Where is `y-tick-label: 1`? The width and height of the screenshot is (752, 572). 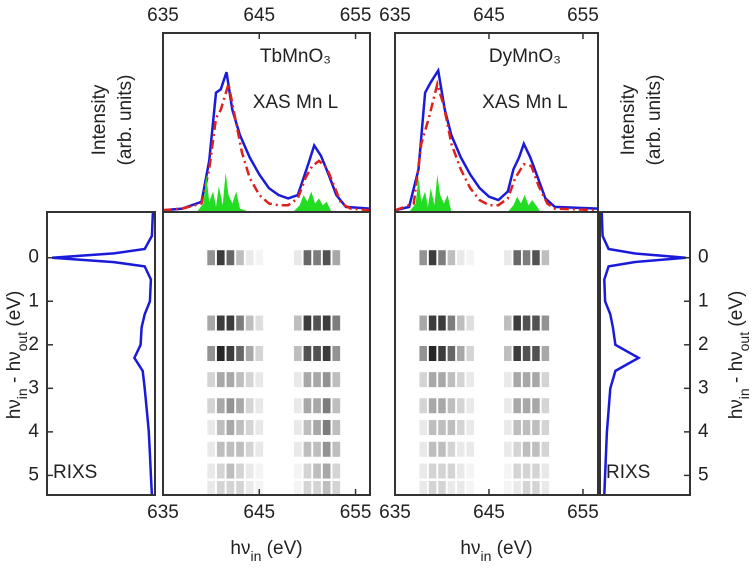
y-tick-label: 1 is located at coordinates (703, 300).